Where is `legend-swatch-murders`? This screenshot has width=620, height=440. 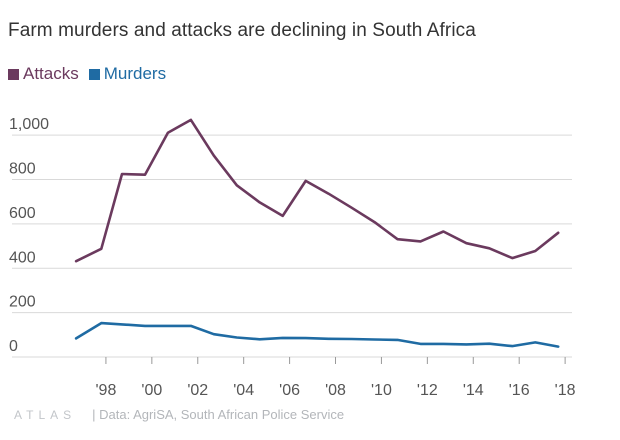
legend-swatch-murders is located at coordinates (94, 74).